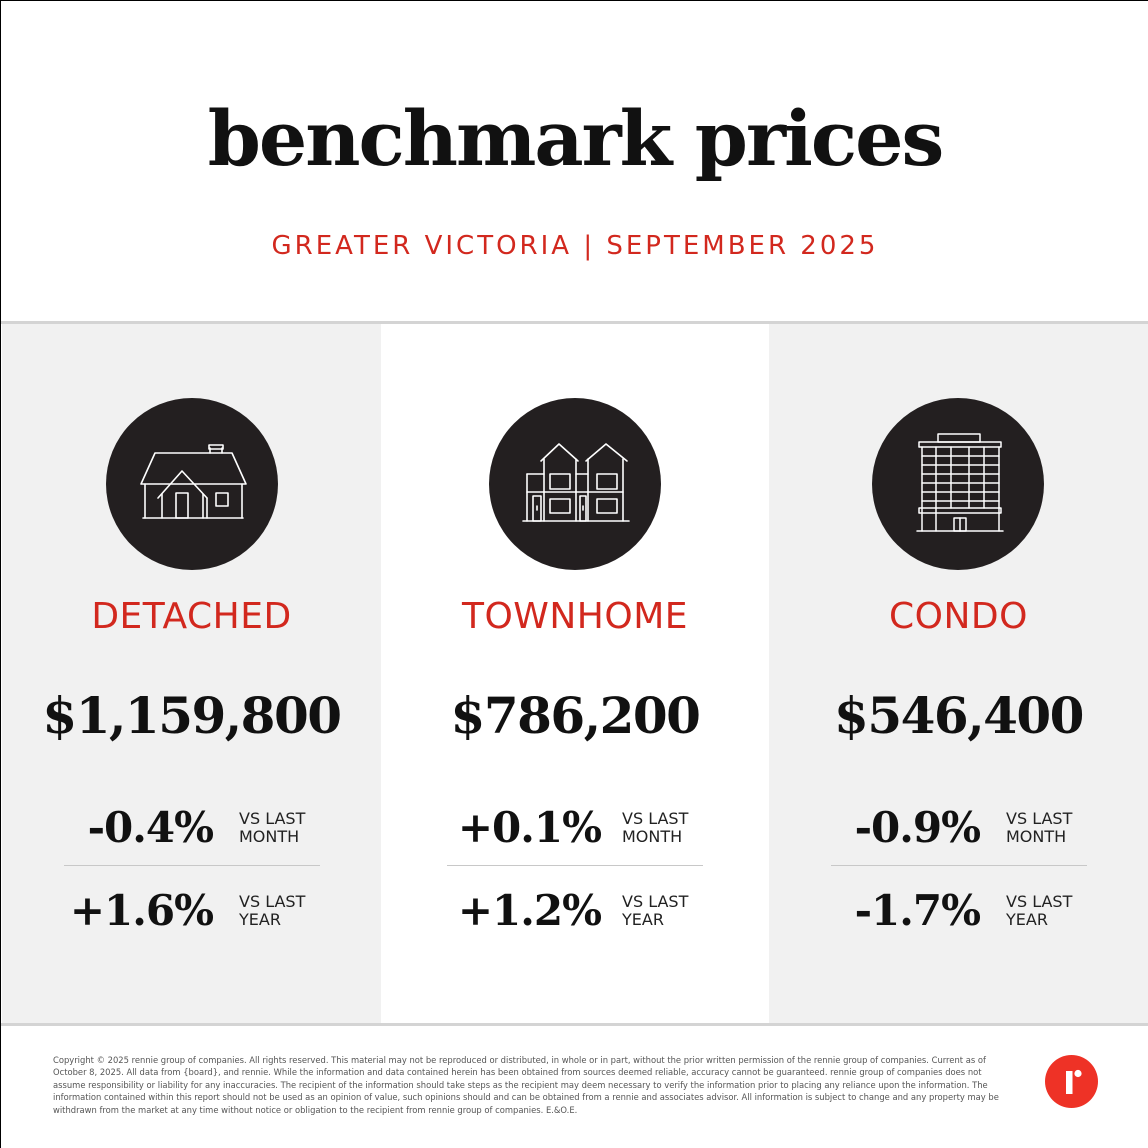 This screenshot has height=1148, width=1148. I want to click on month-change-stat: -0.4% VS LAST MONTH, so click(191, 828).